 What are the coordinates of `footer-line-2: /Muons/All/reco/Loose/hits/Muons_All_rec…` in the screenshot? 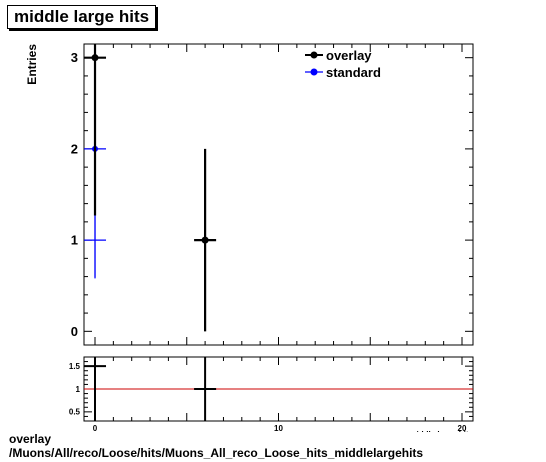 It's located at (216, 453).